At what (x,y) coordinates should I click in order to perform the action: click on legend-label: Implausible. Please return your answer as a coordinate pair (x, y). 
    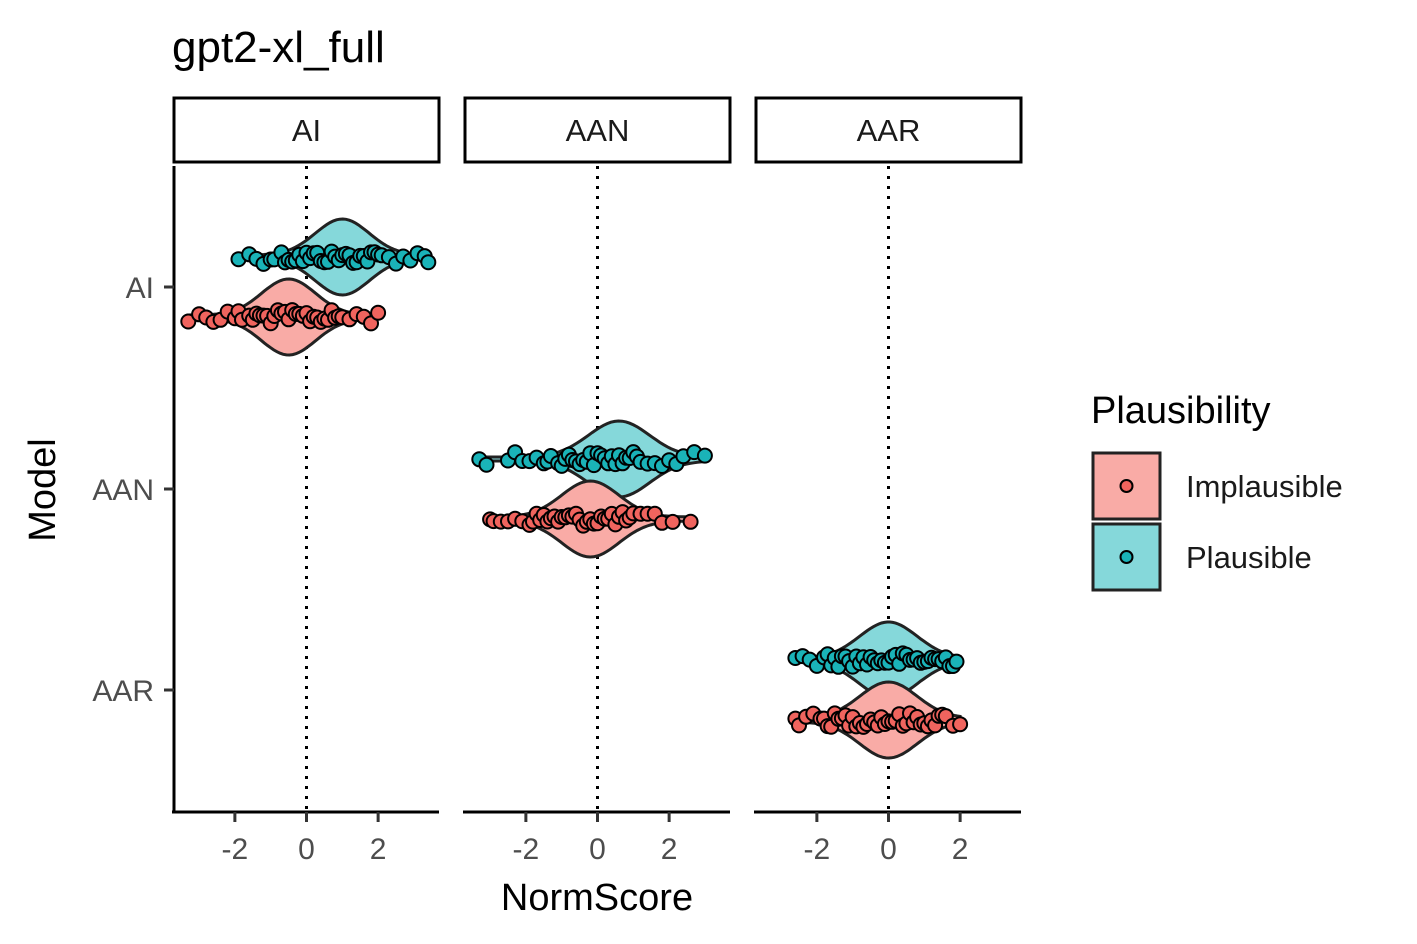
    Looking at the image, I should click on (1264, 486).